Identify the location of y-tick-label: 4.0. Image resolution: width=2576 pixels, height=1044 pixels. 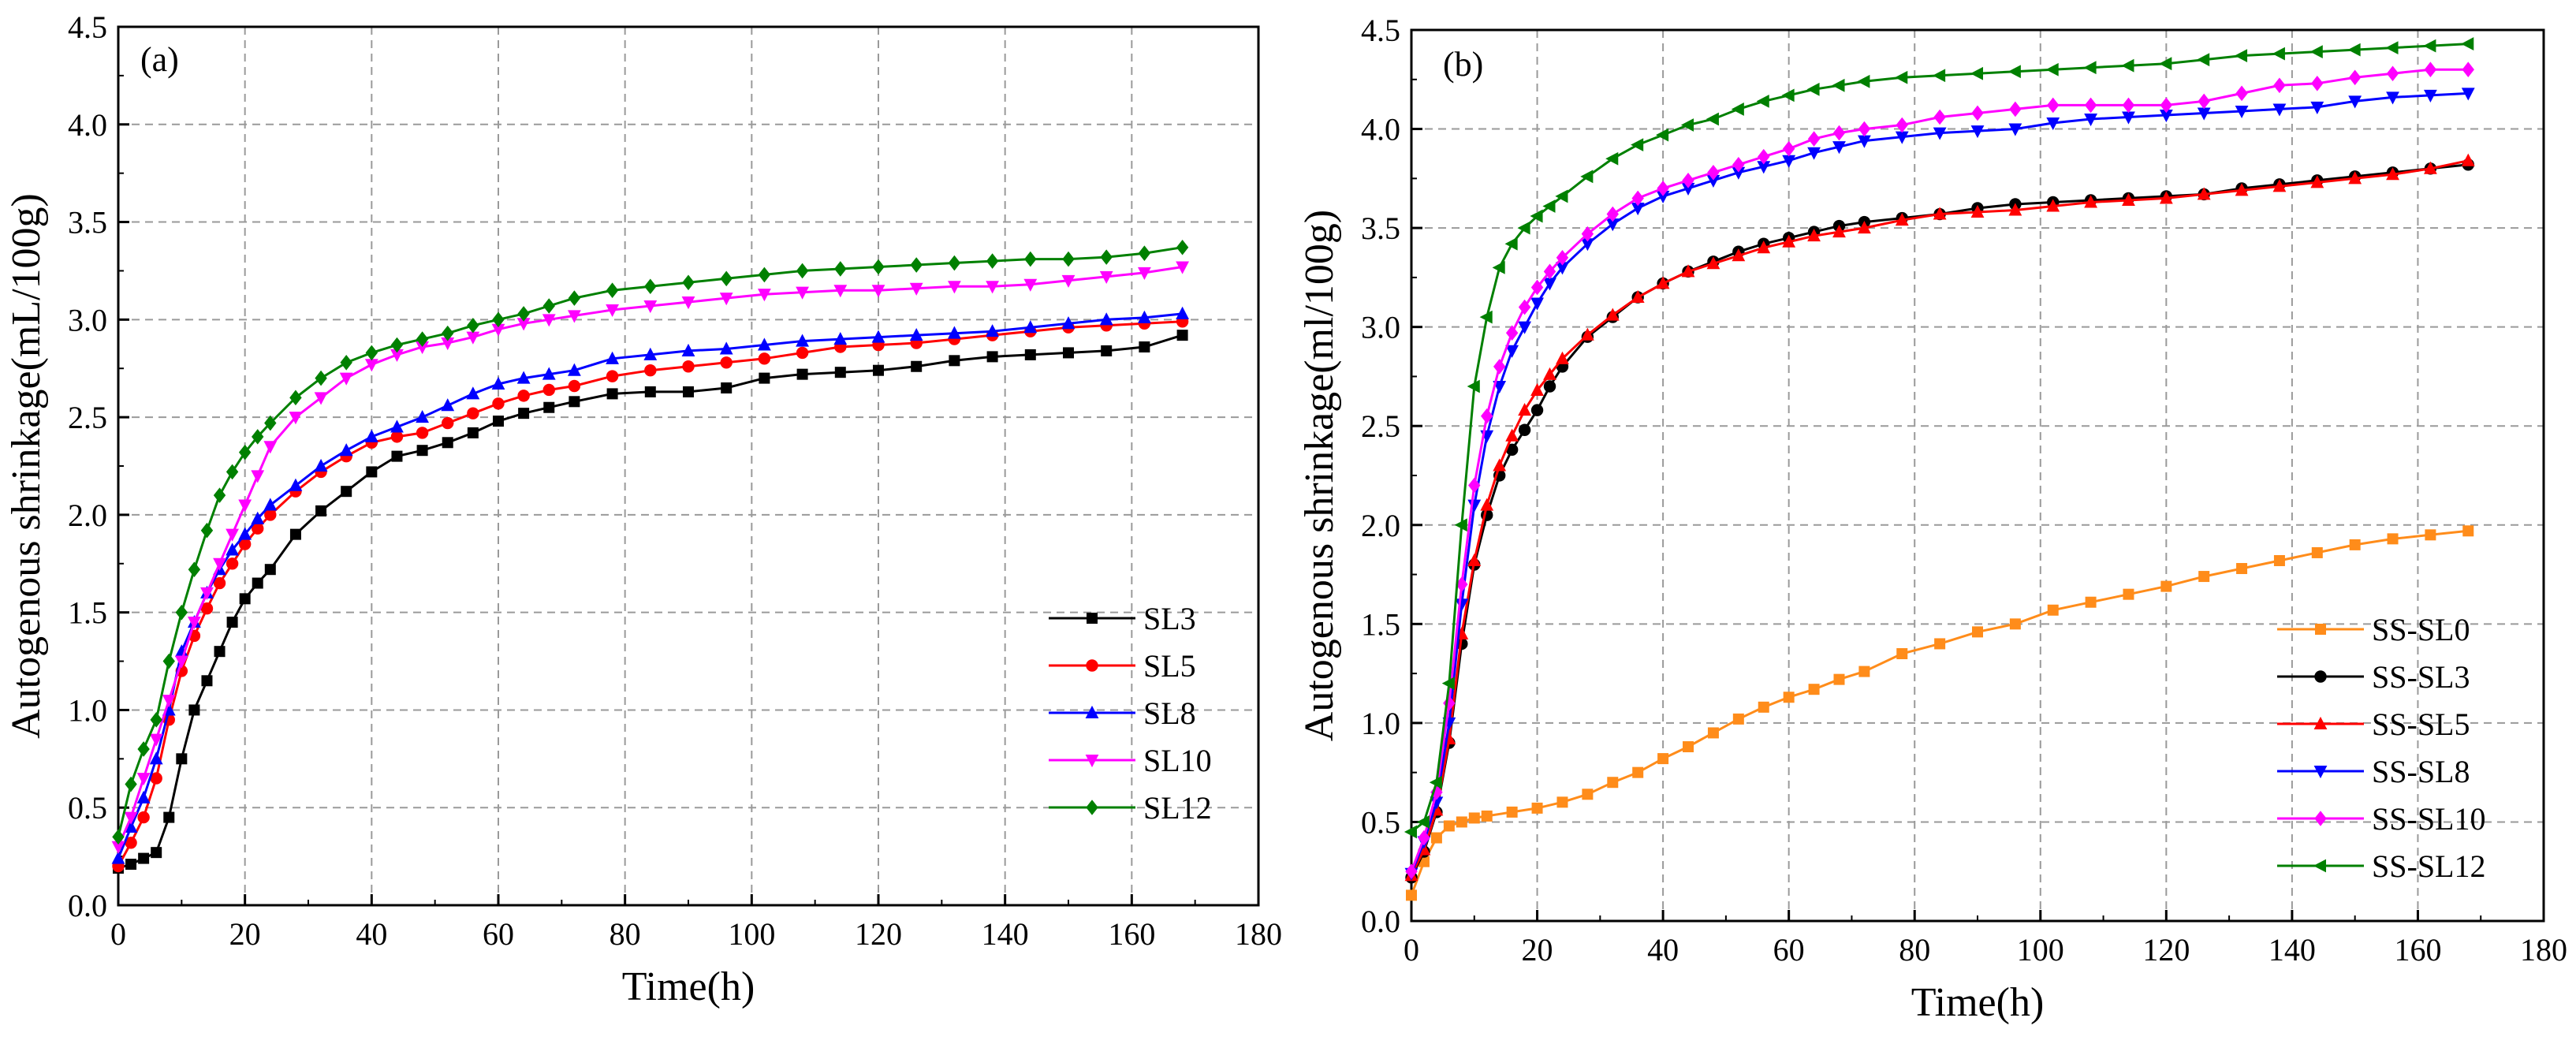
(1380, 129).